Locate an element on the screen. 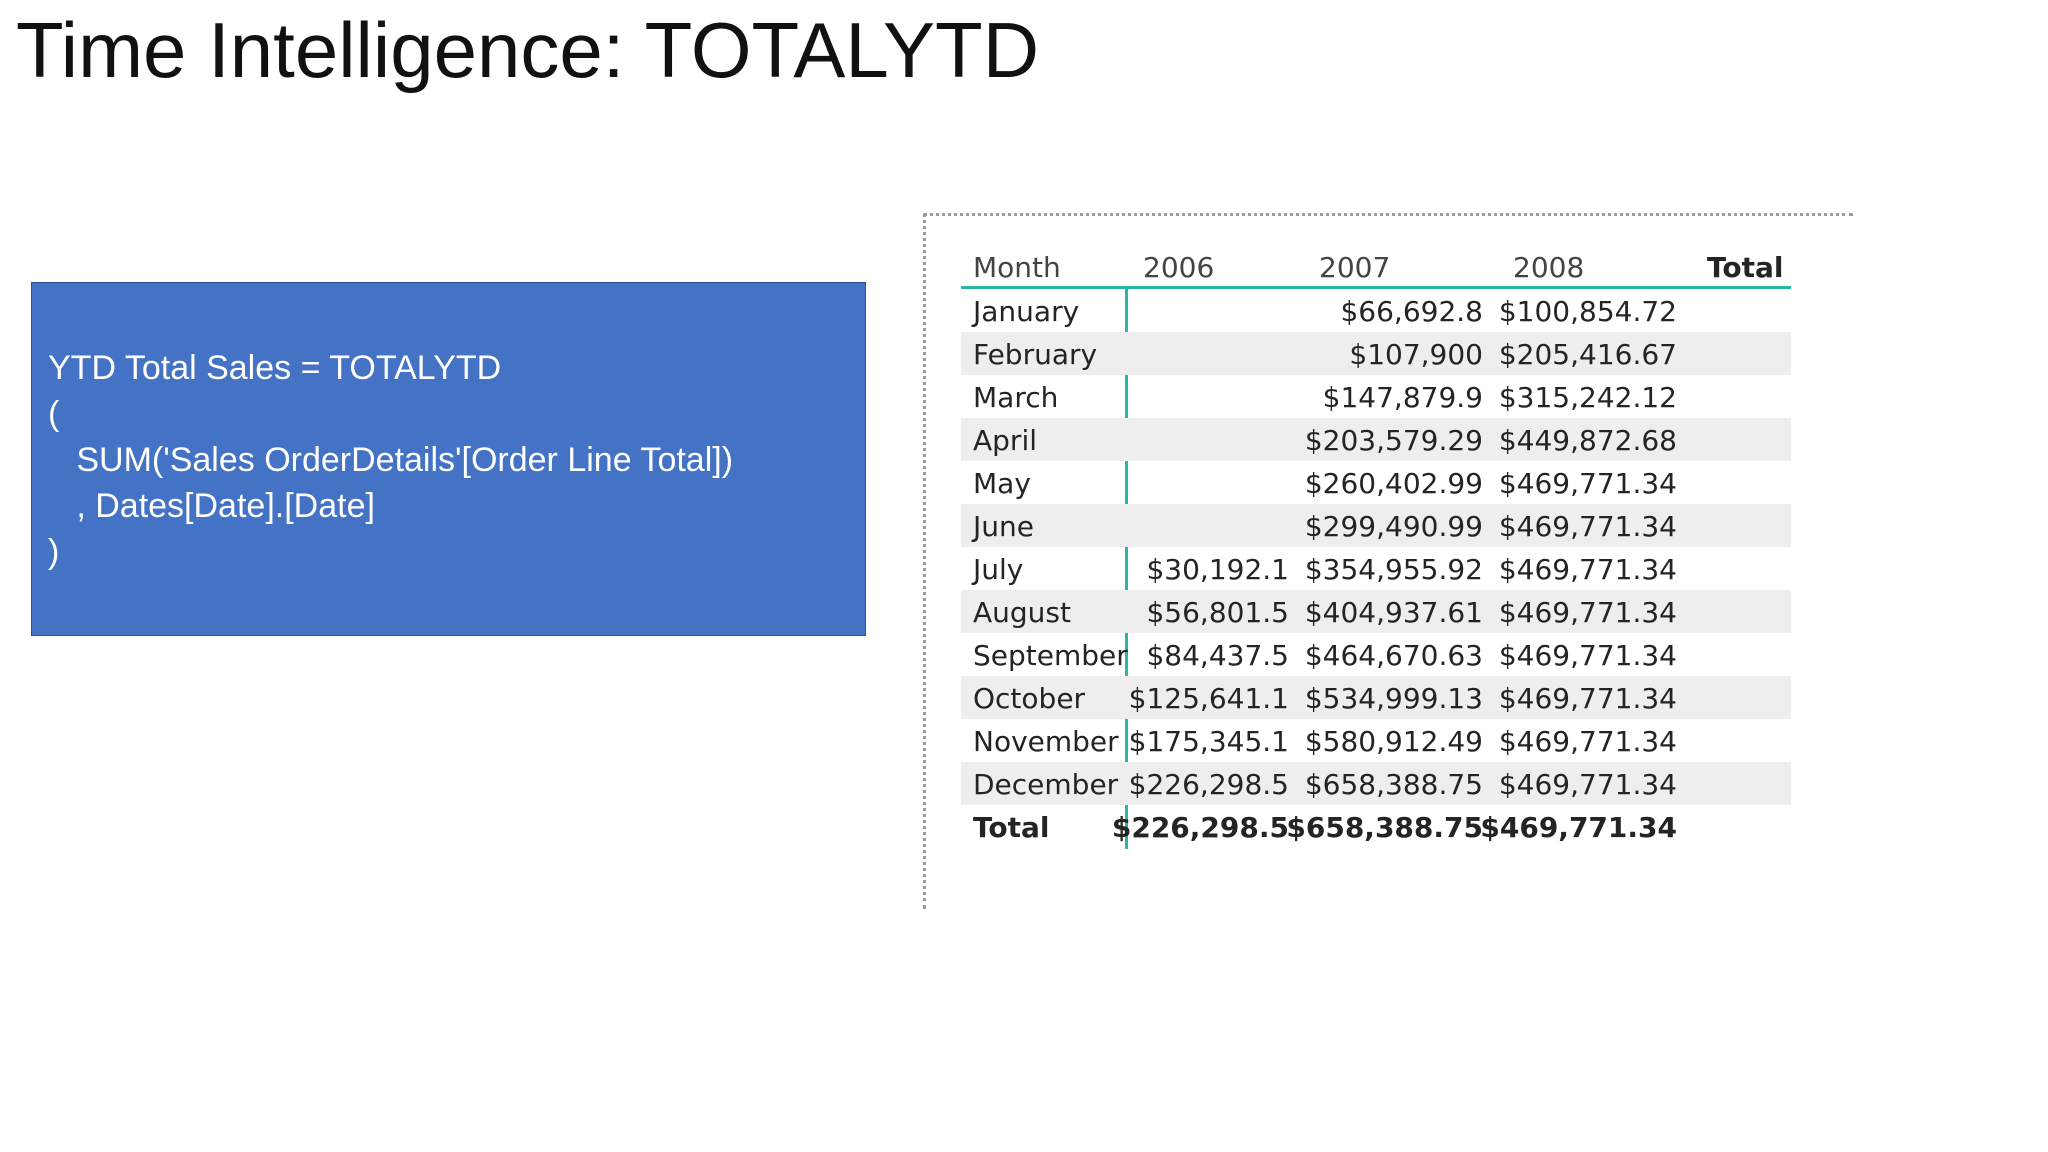 Image resolution: width=2048 pixels, height=1152 pixels. row-header-month: April is located at coordinates (1005, 440).